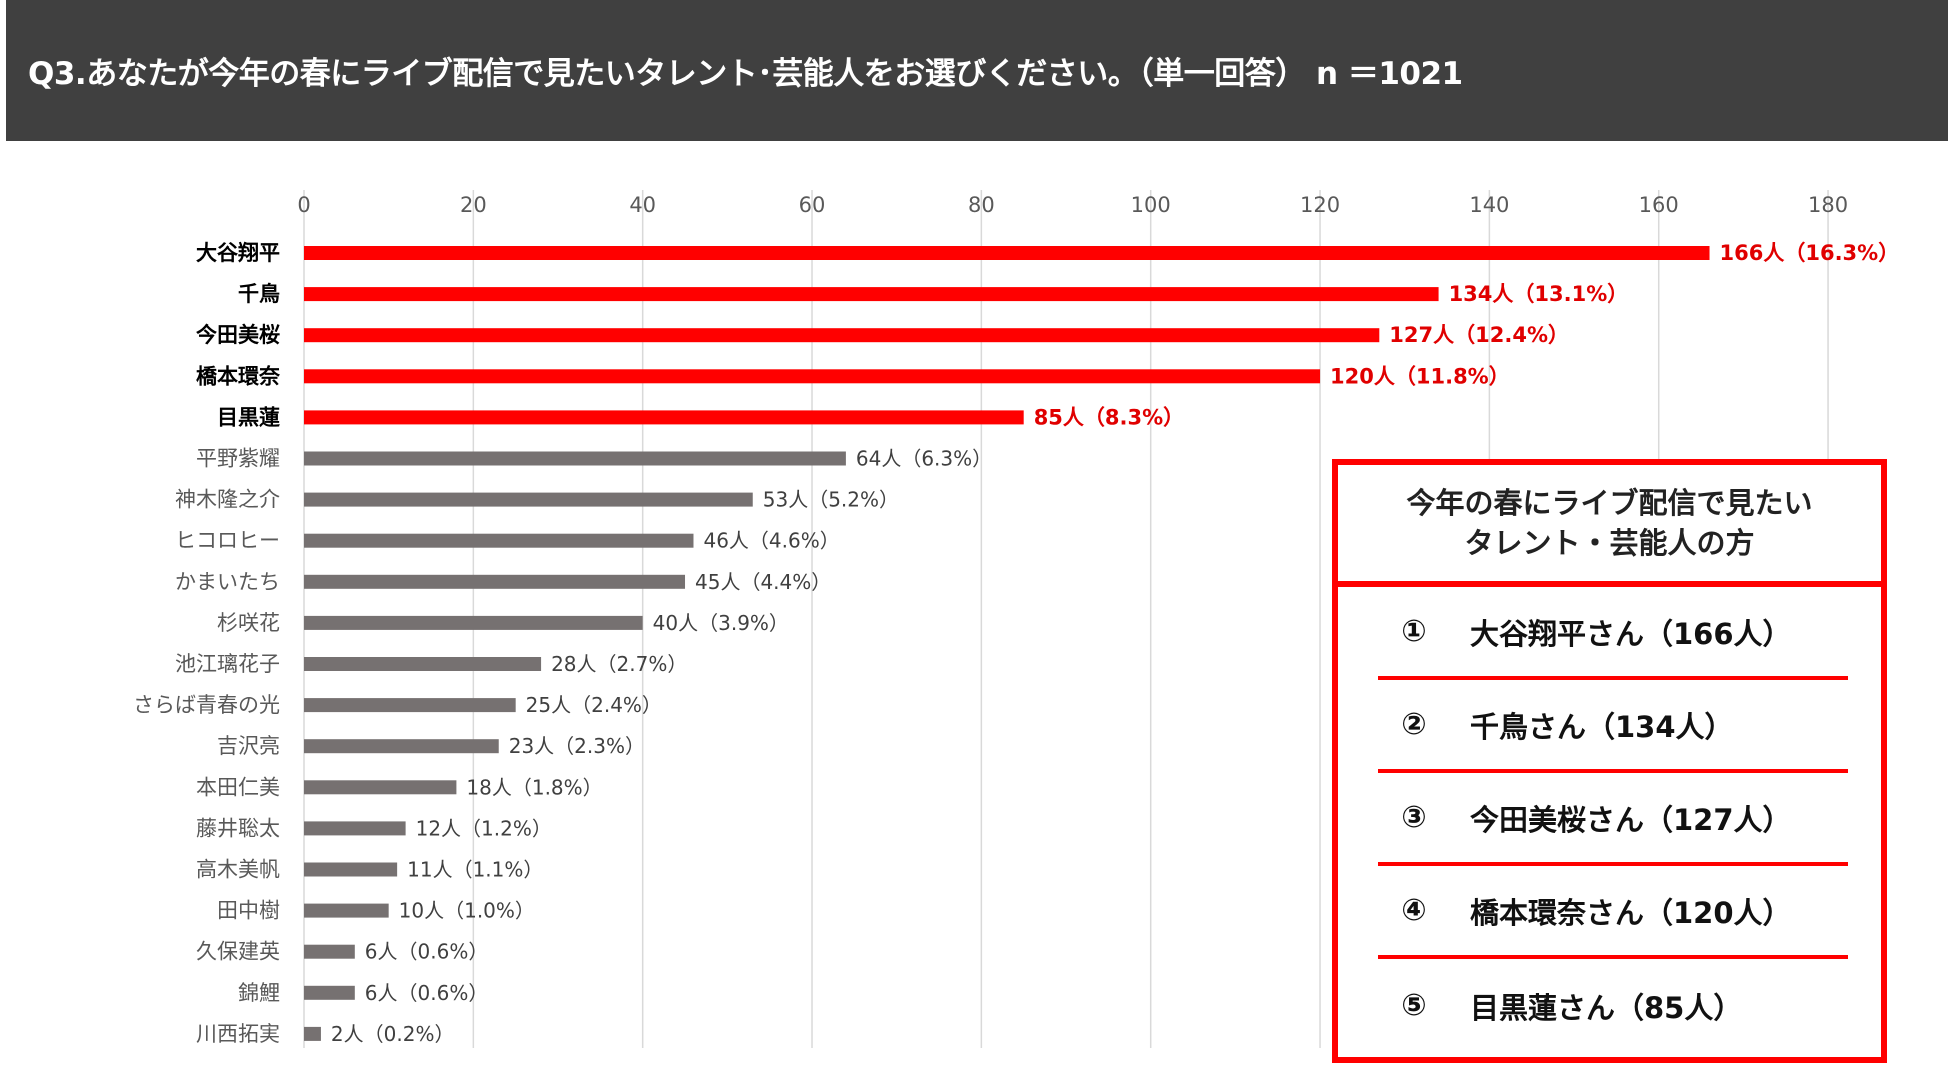 This screenshot has width=1950, height=1078. I want to click on data-label: 28人（2.7%）, so click(619, 664).